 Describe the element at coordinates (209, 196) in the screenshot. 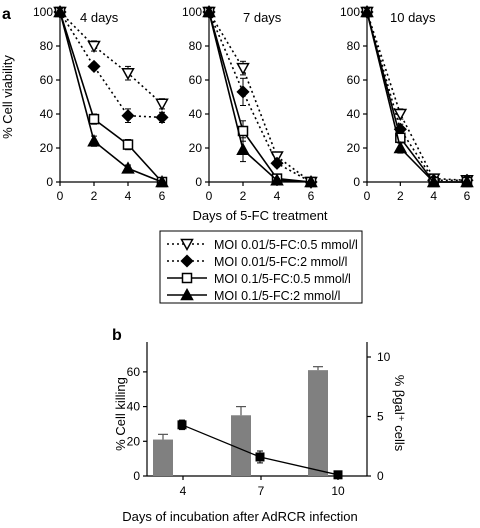

I see `subplot-7-days-x-tick-label: 0` at that location.